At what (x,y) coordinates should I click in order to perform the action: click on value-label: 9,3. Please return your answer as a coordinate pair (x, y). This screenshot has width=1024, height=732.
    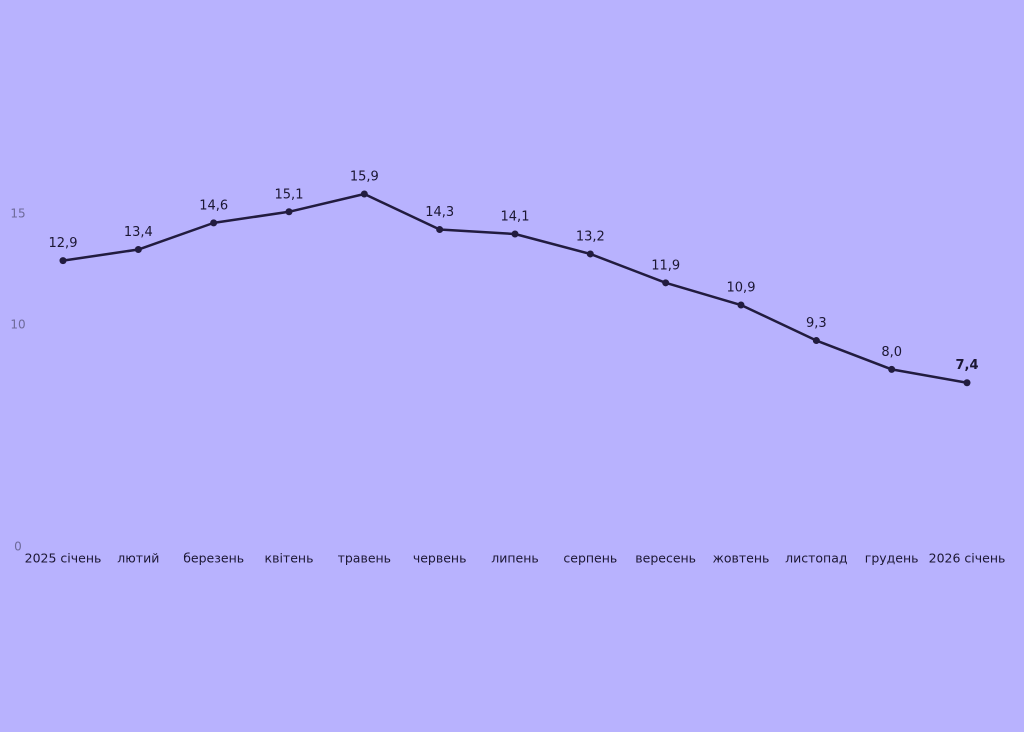
    Looking at the image, I should click on (816, 323).